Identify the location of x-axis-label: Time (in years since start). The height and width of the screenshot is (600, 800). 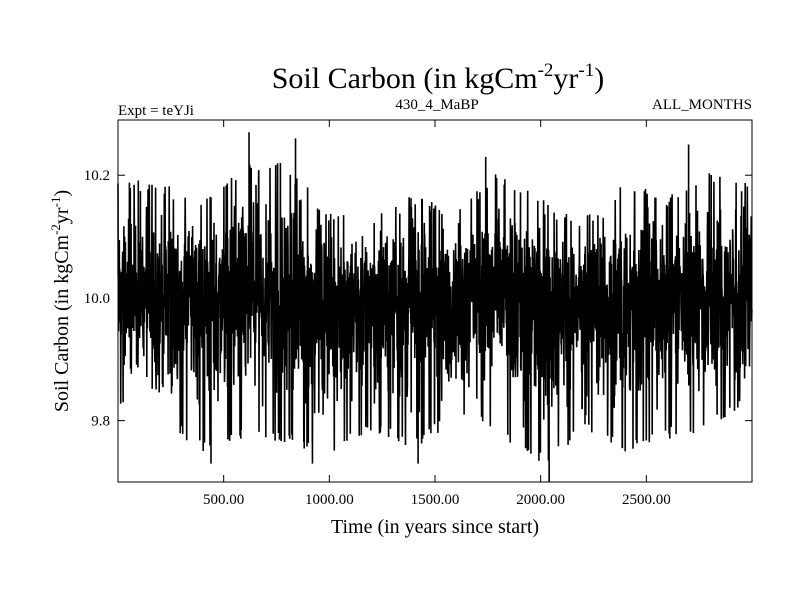
(435, 527).